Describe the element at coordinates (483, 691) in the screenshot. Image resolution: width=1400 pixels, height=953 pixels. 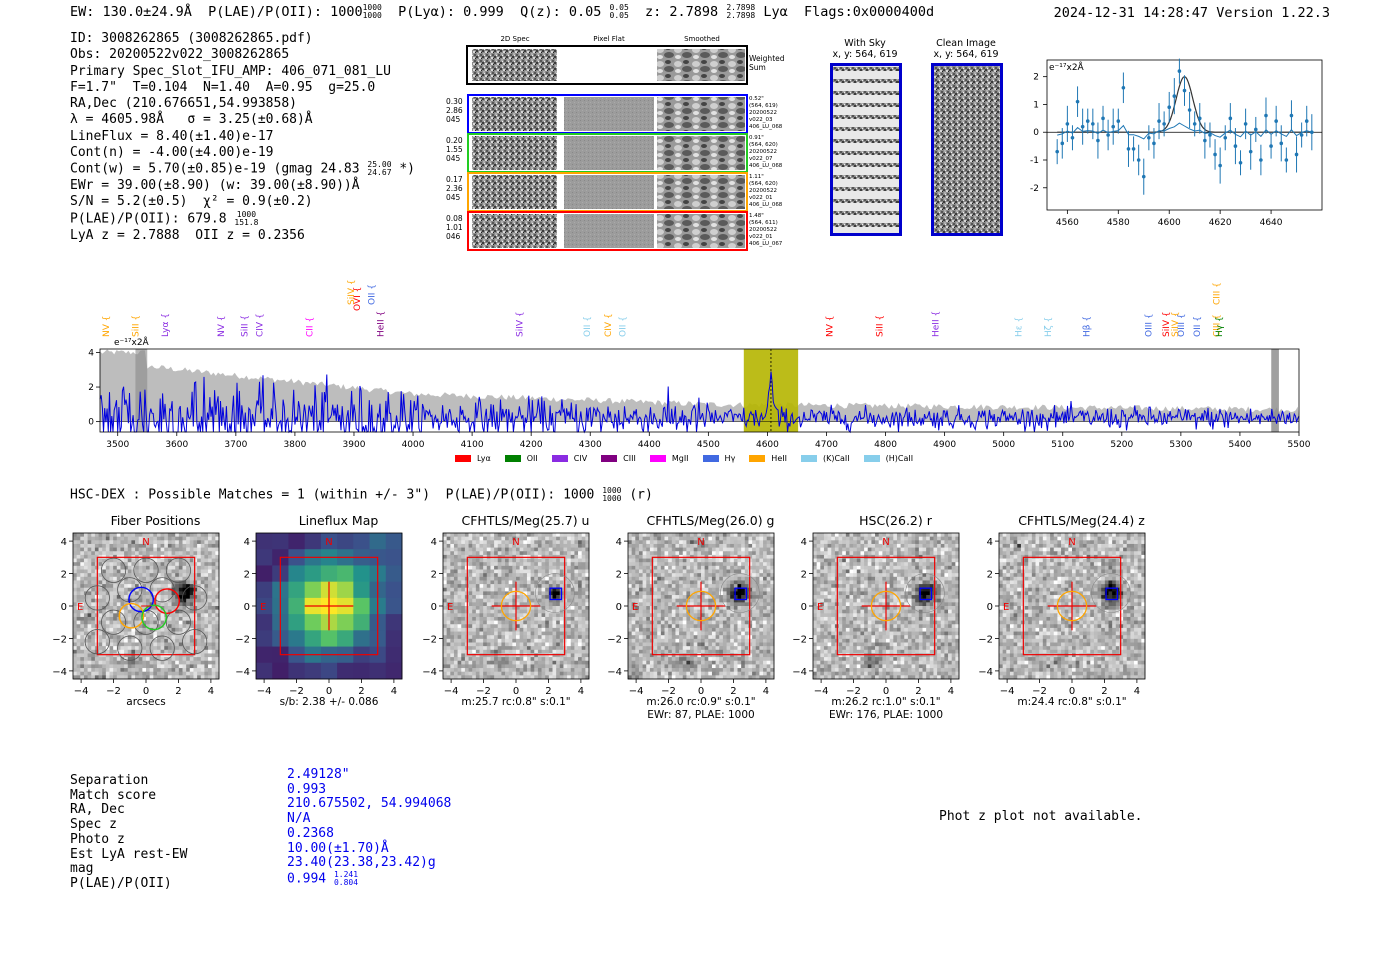
I see `cutout-xtick-label: −2` at that location.